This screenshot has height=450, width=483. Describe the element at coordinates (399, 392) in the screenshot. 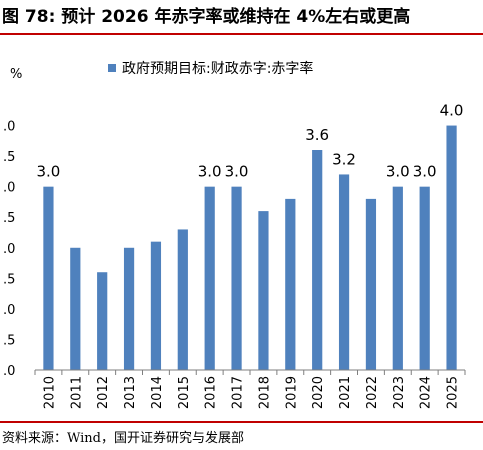

I see `x-tick-label-2023: 2023` at that location.